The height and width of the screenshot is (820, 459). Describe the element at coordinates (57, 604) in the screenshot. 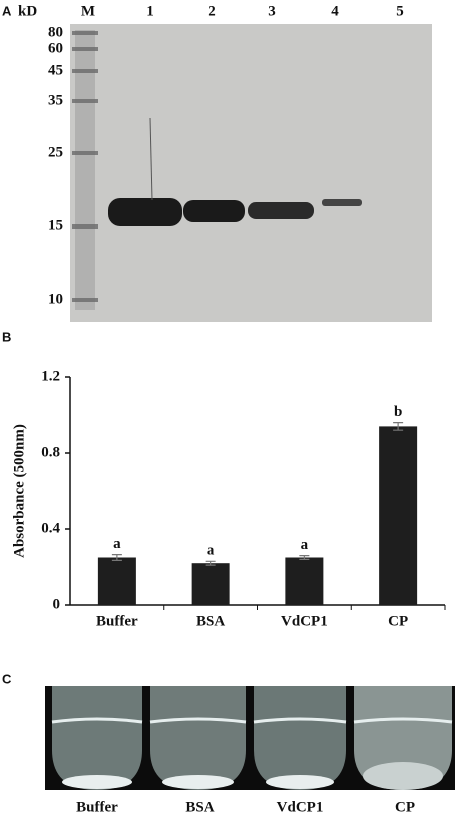

I see `y-tick-label: 0` at that location.